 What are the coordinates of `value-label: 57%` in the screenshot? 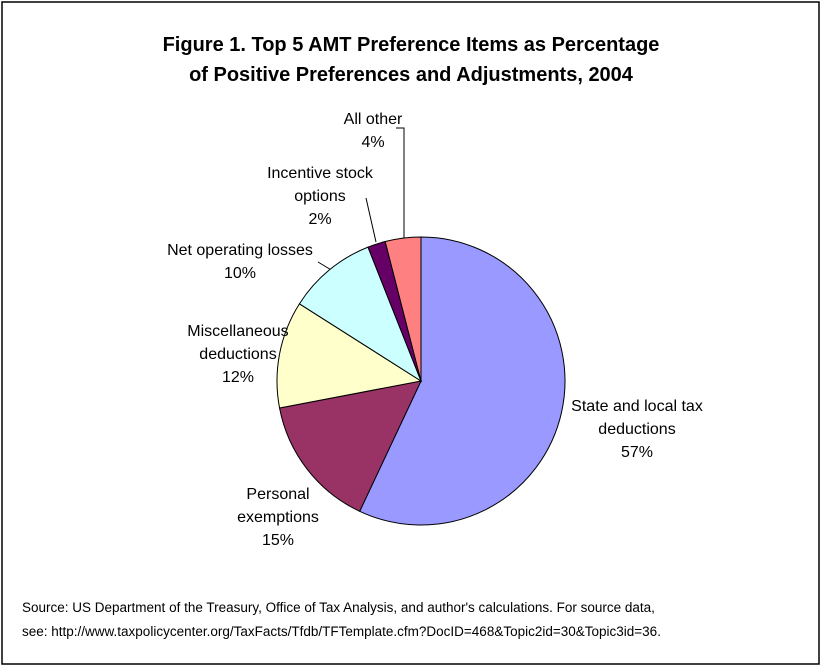 It's located at (637, 452).